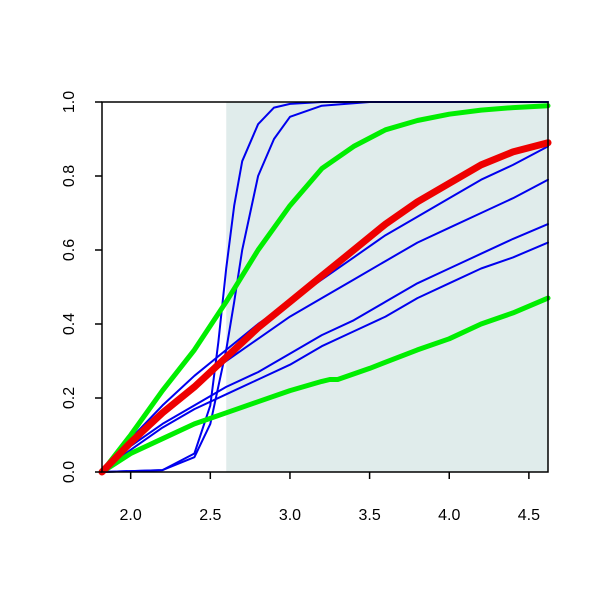  Describe the element at coordinates (69, 176) in the screenshot. I see `y-tick-label: 0.8` at that location.